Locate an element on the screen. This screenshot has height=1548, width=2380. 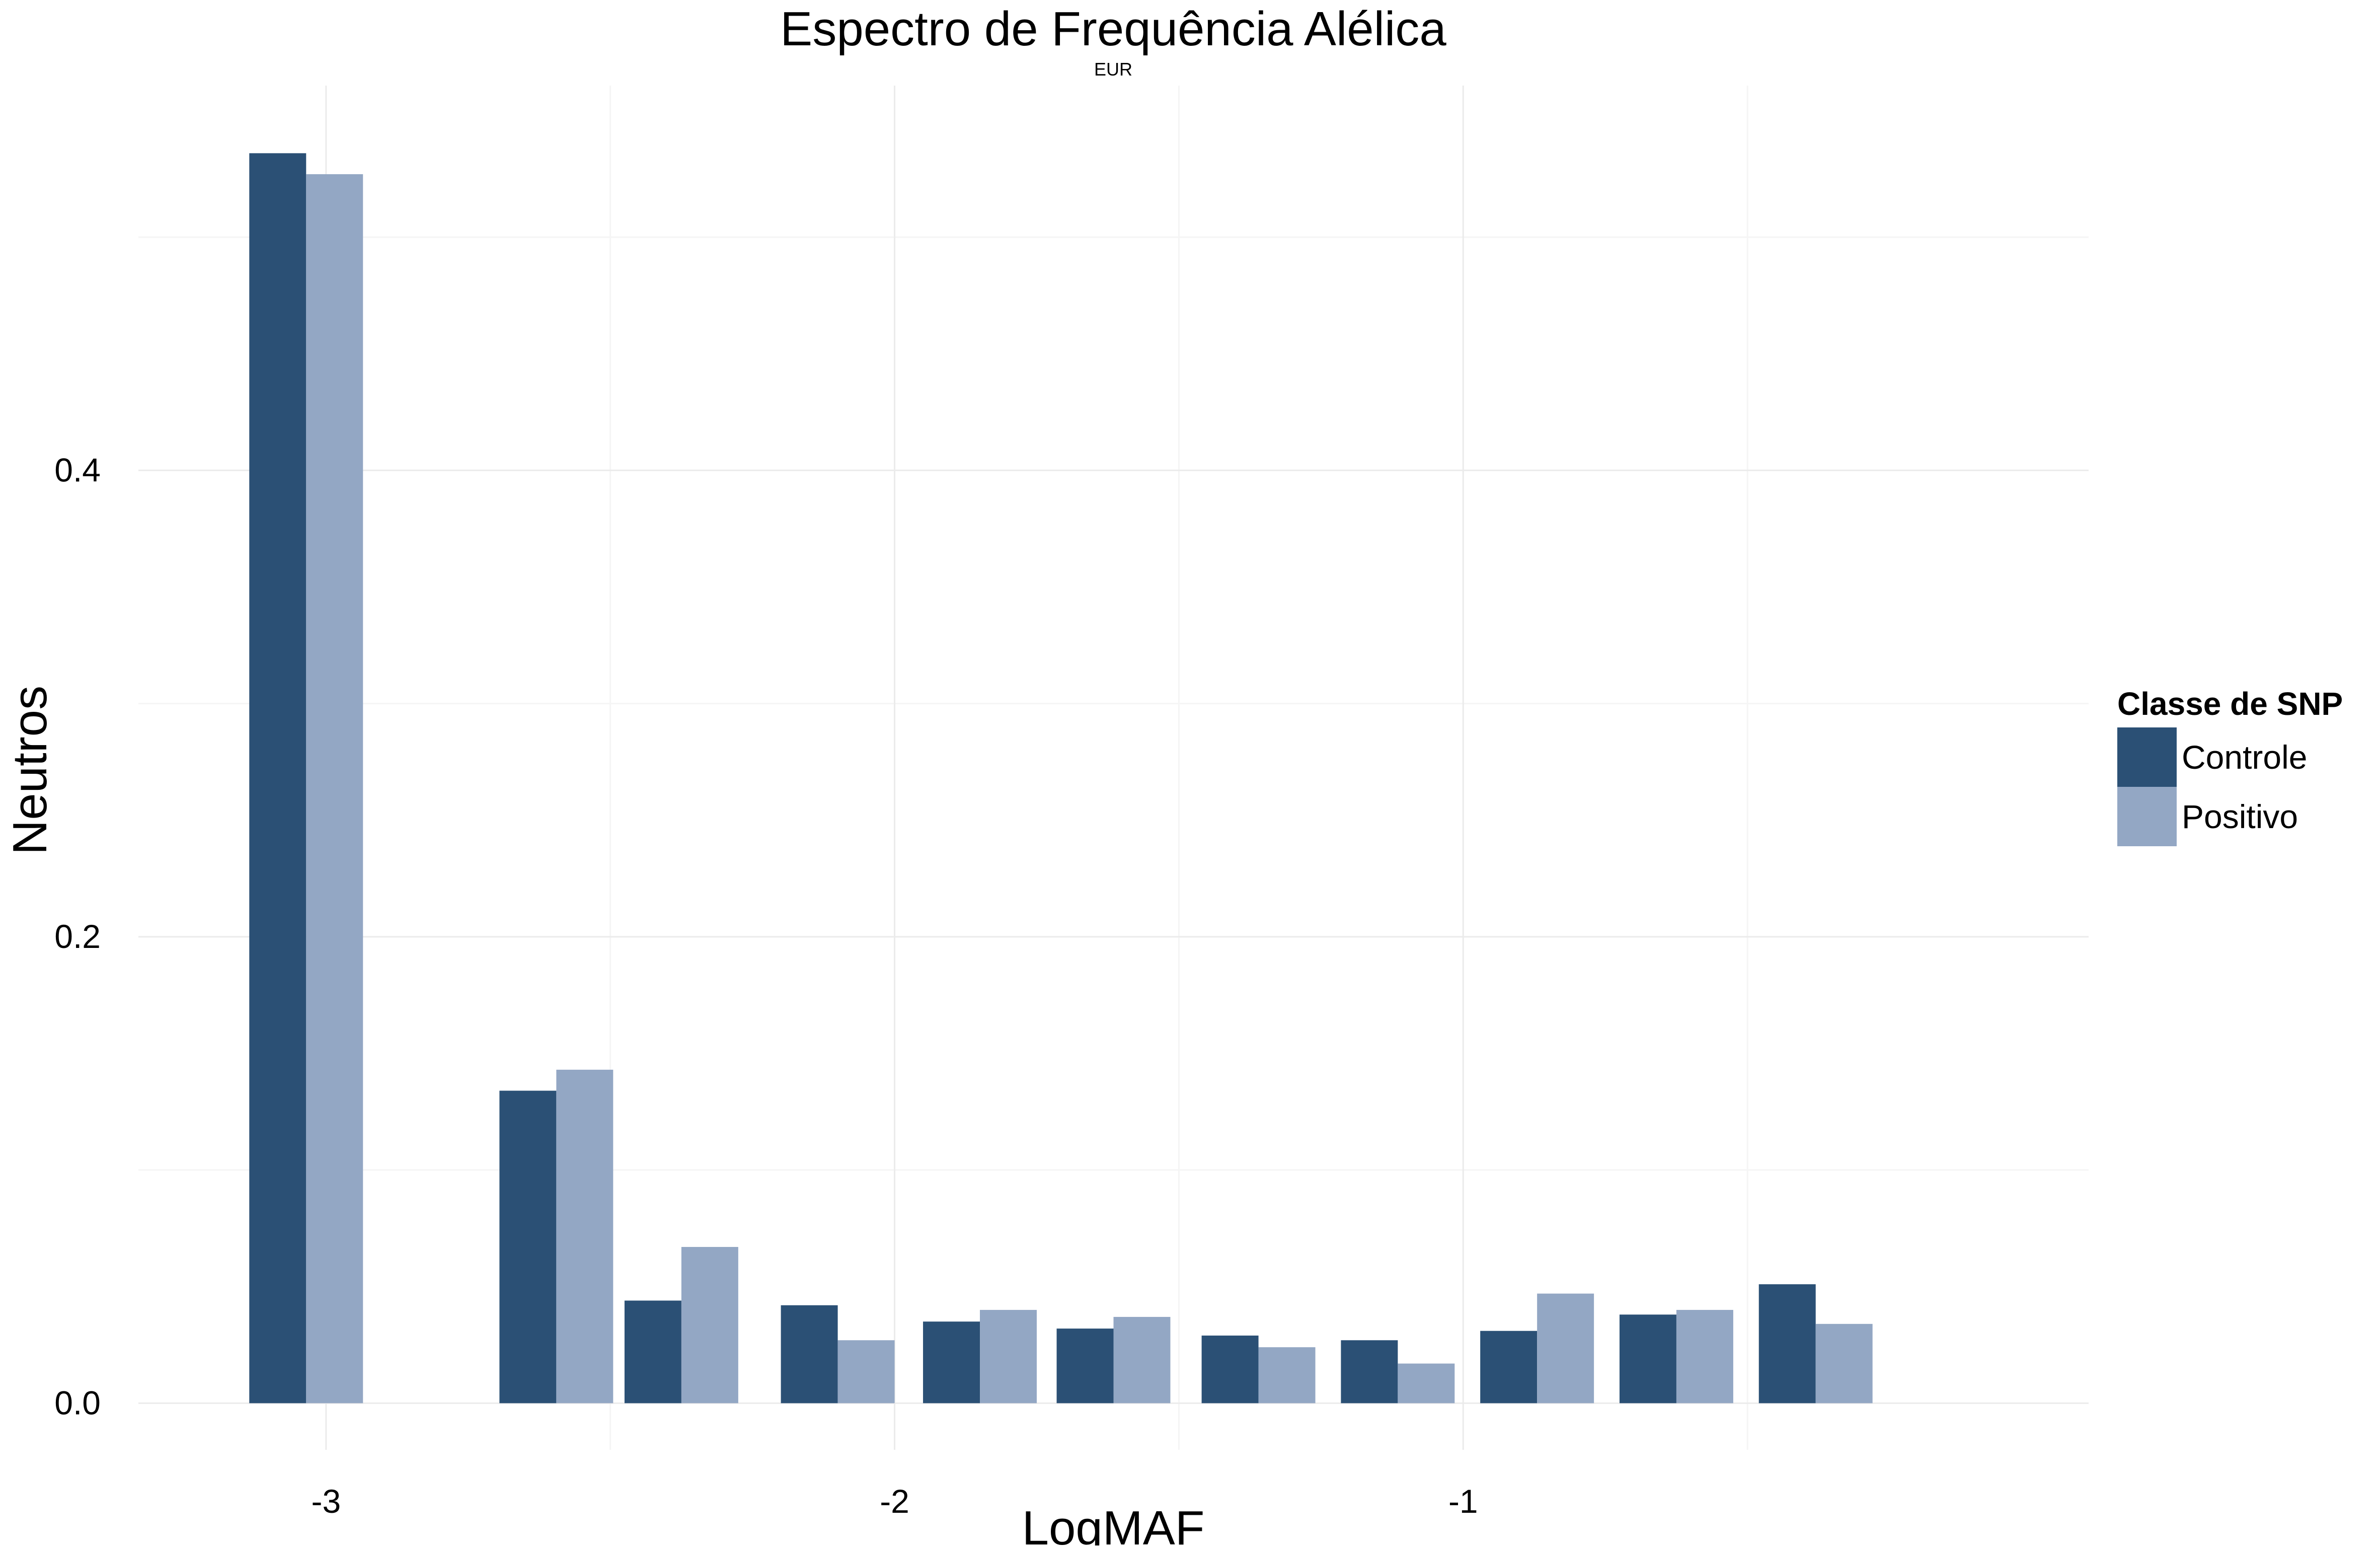
x-tick-label: -3 is located at coordinates (326, 1501).